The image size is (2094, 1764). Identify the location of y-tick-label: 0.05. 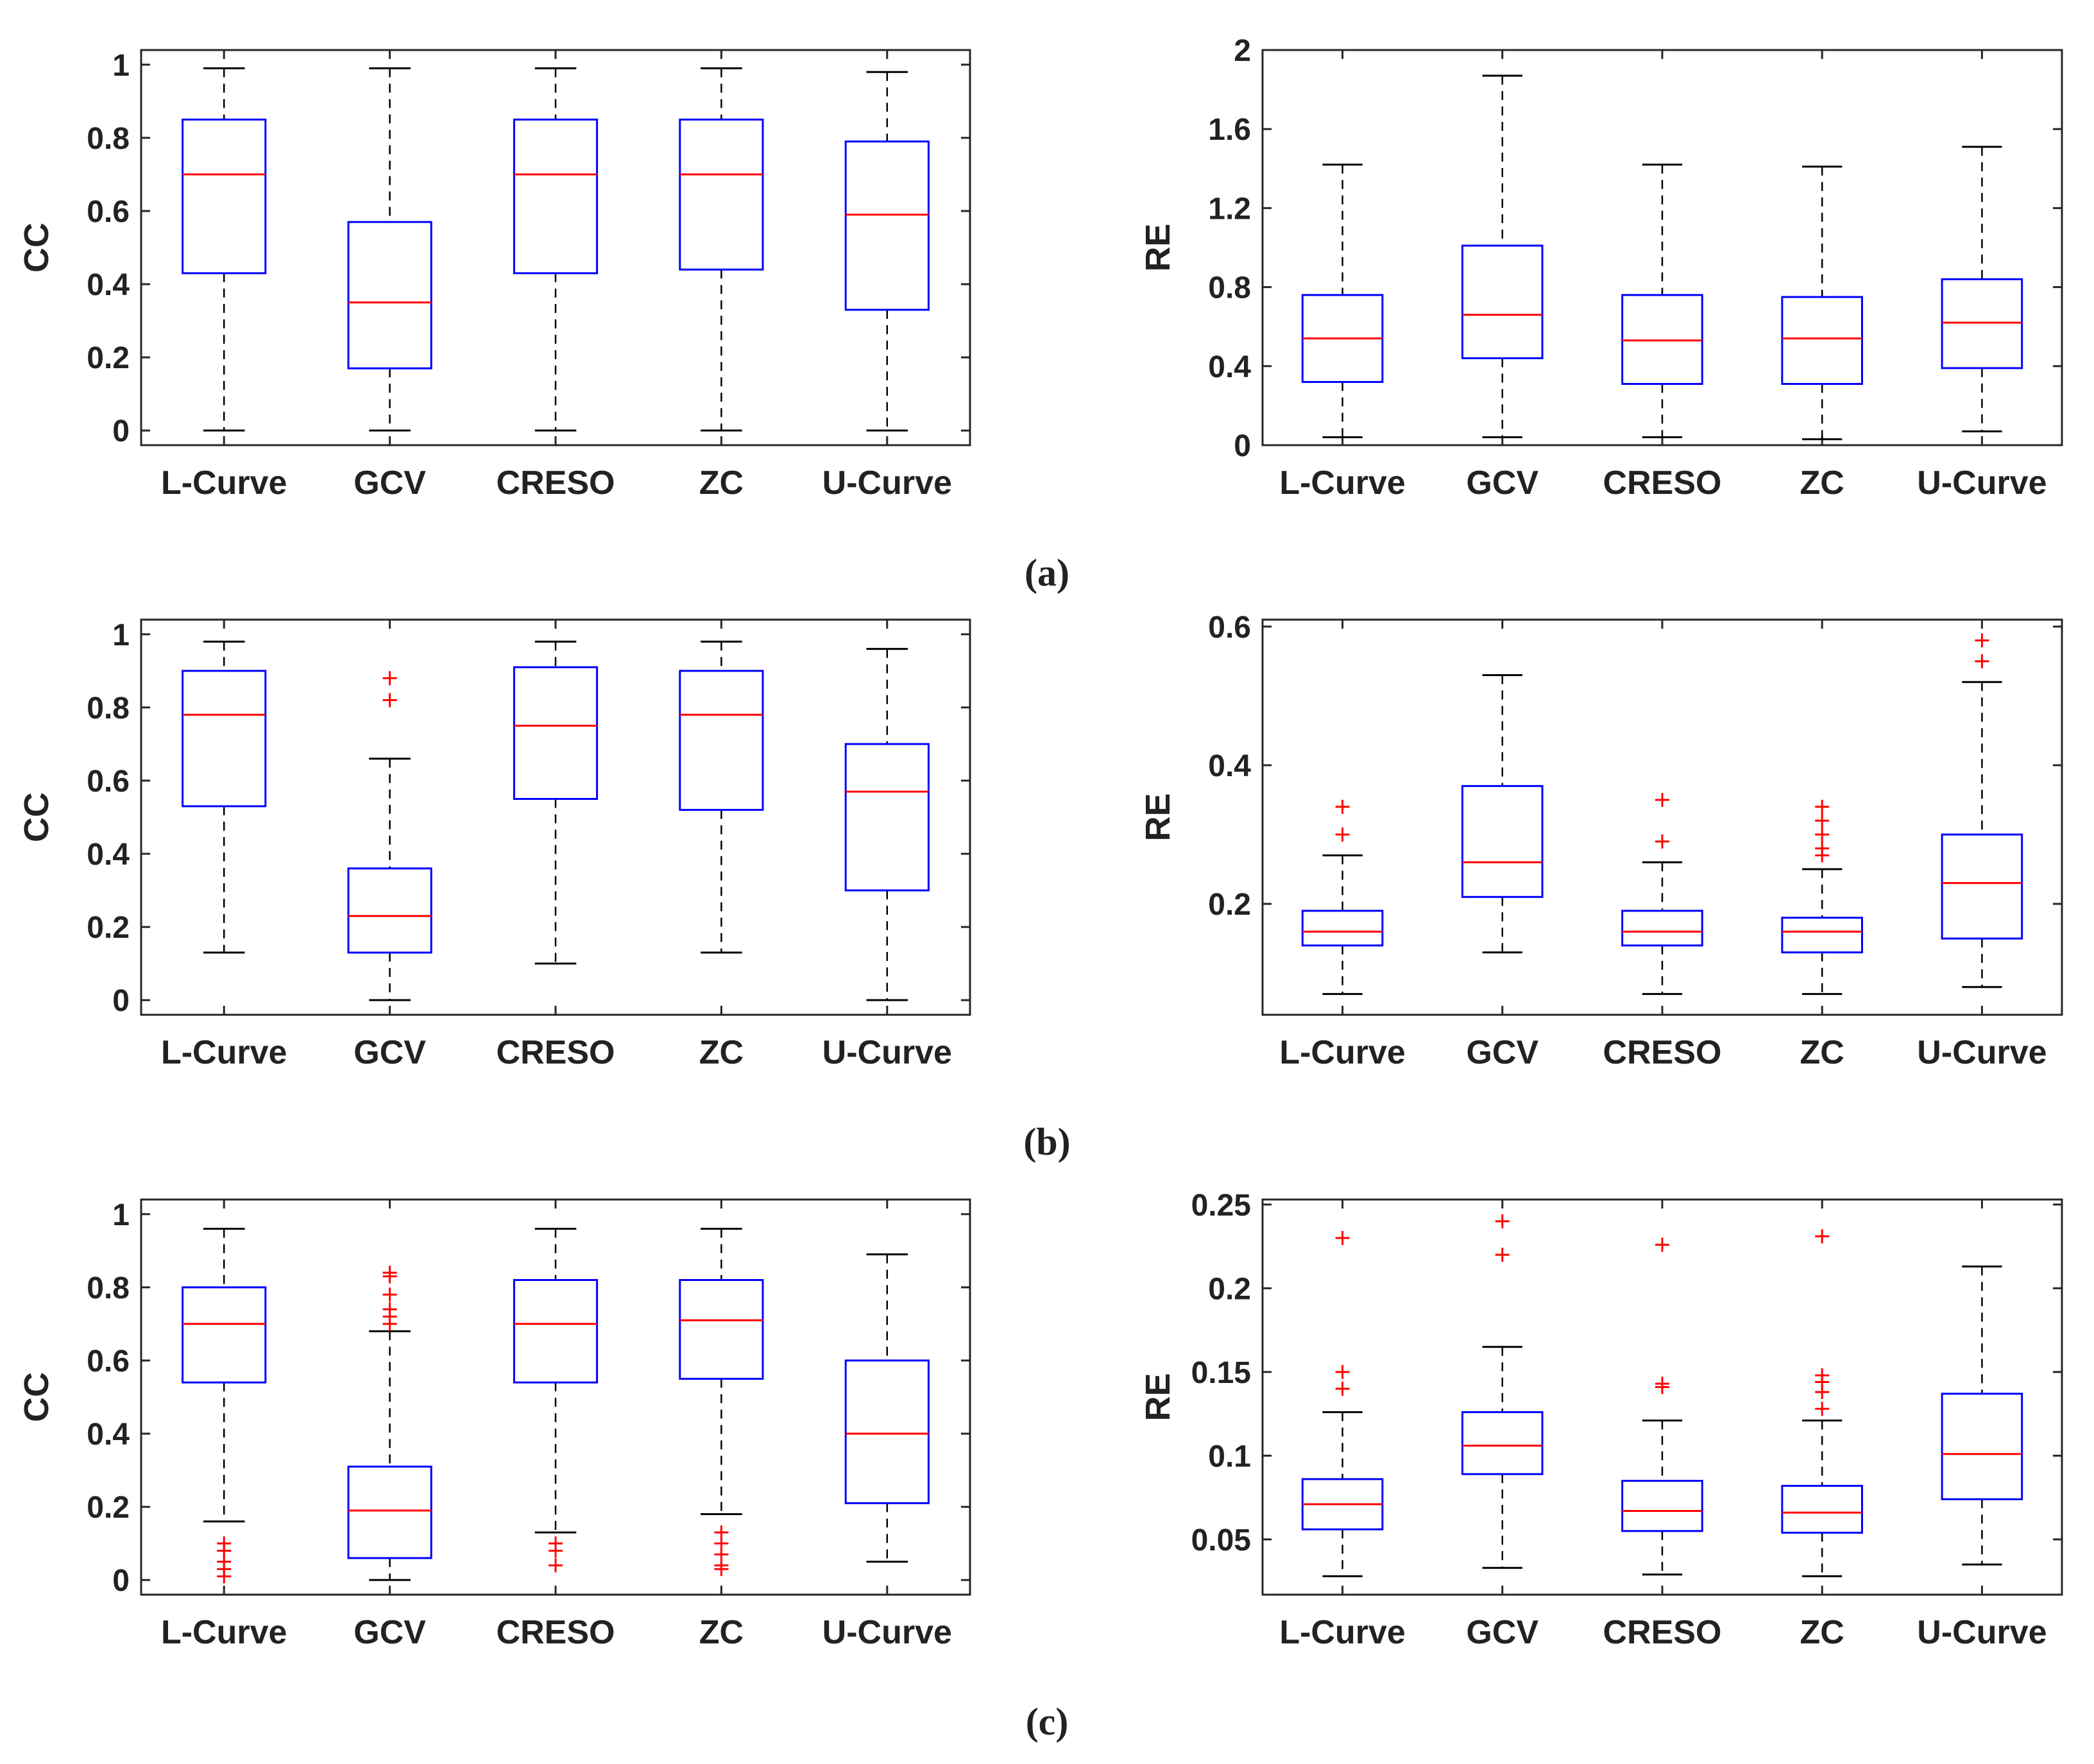
(1221, 1540).